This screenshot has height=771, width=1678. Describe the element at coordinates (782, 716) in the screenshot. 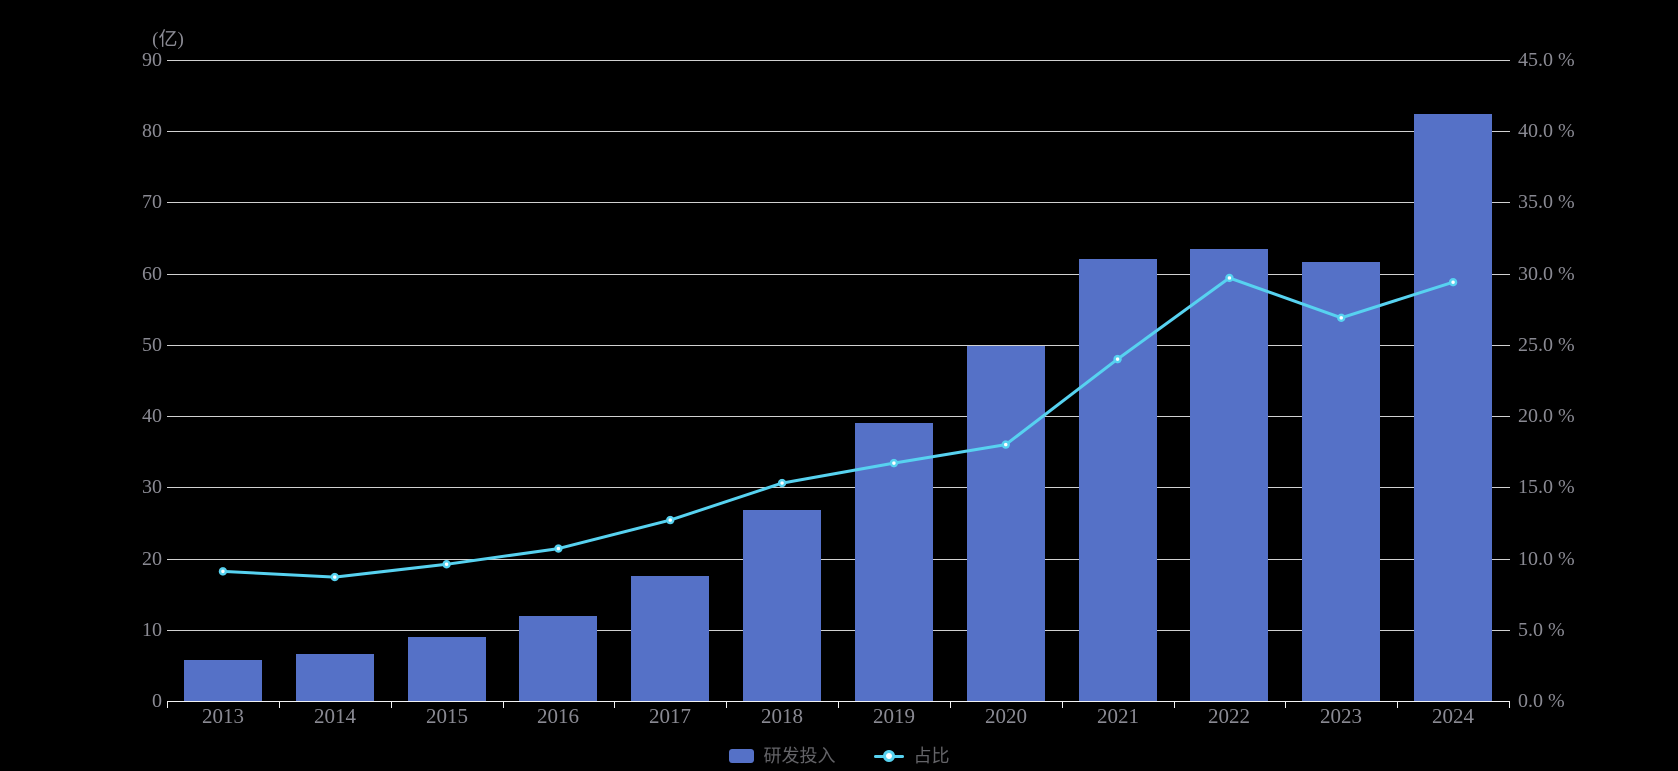

I see `x-axis-label-2018: 2018` at that location.